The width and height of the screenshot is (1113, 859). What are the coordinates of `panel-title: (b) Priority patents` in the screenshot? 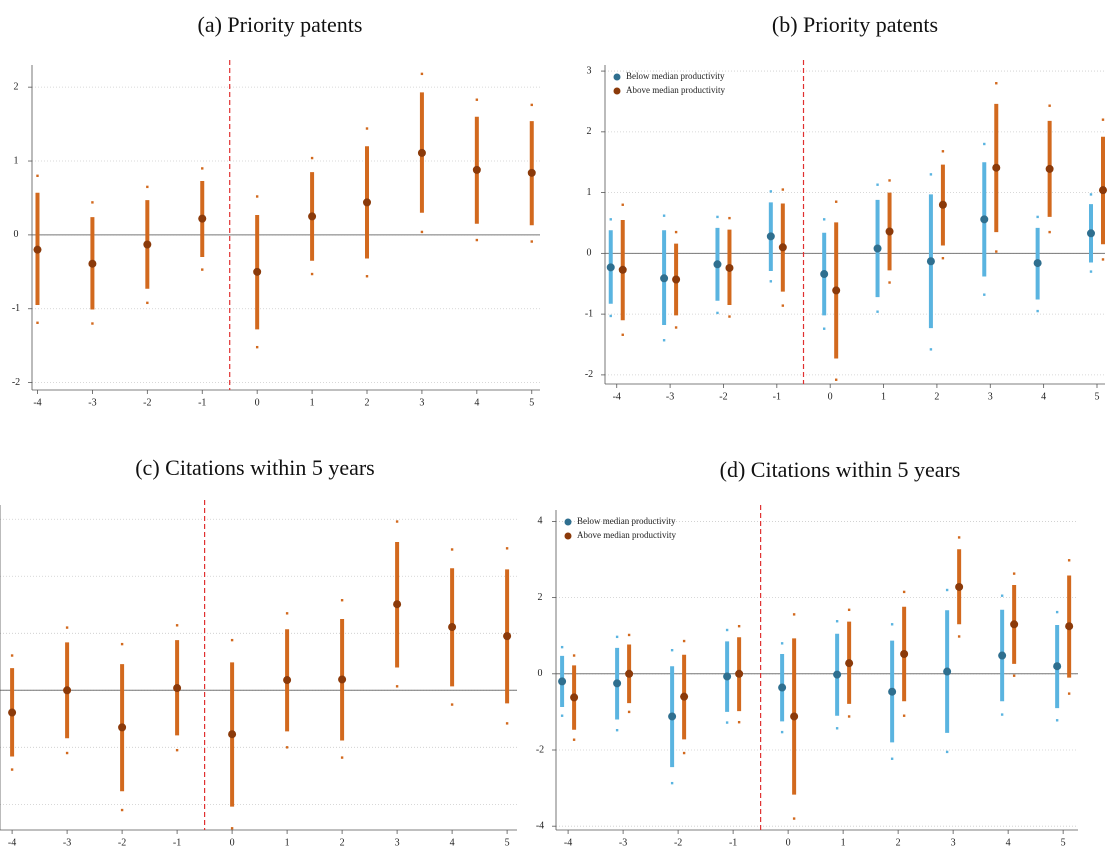 It's located at (855, 24).